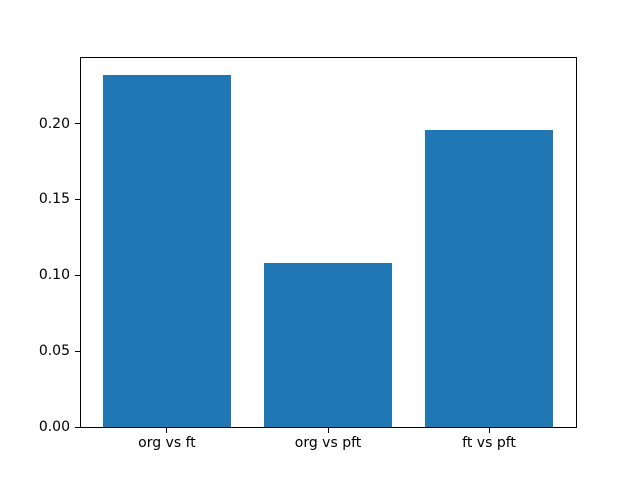 This screenshot has width=640, height=480. I want to click on y-tick-label: 0.05, so click(54, 351).